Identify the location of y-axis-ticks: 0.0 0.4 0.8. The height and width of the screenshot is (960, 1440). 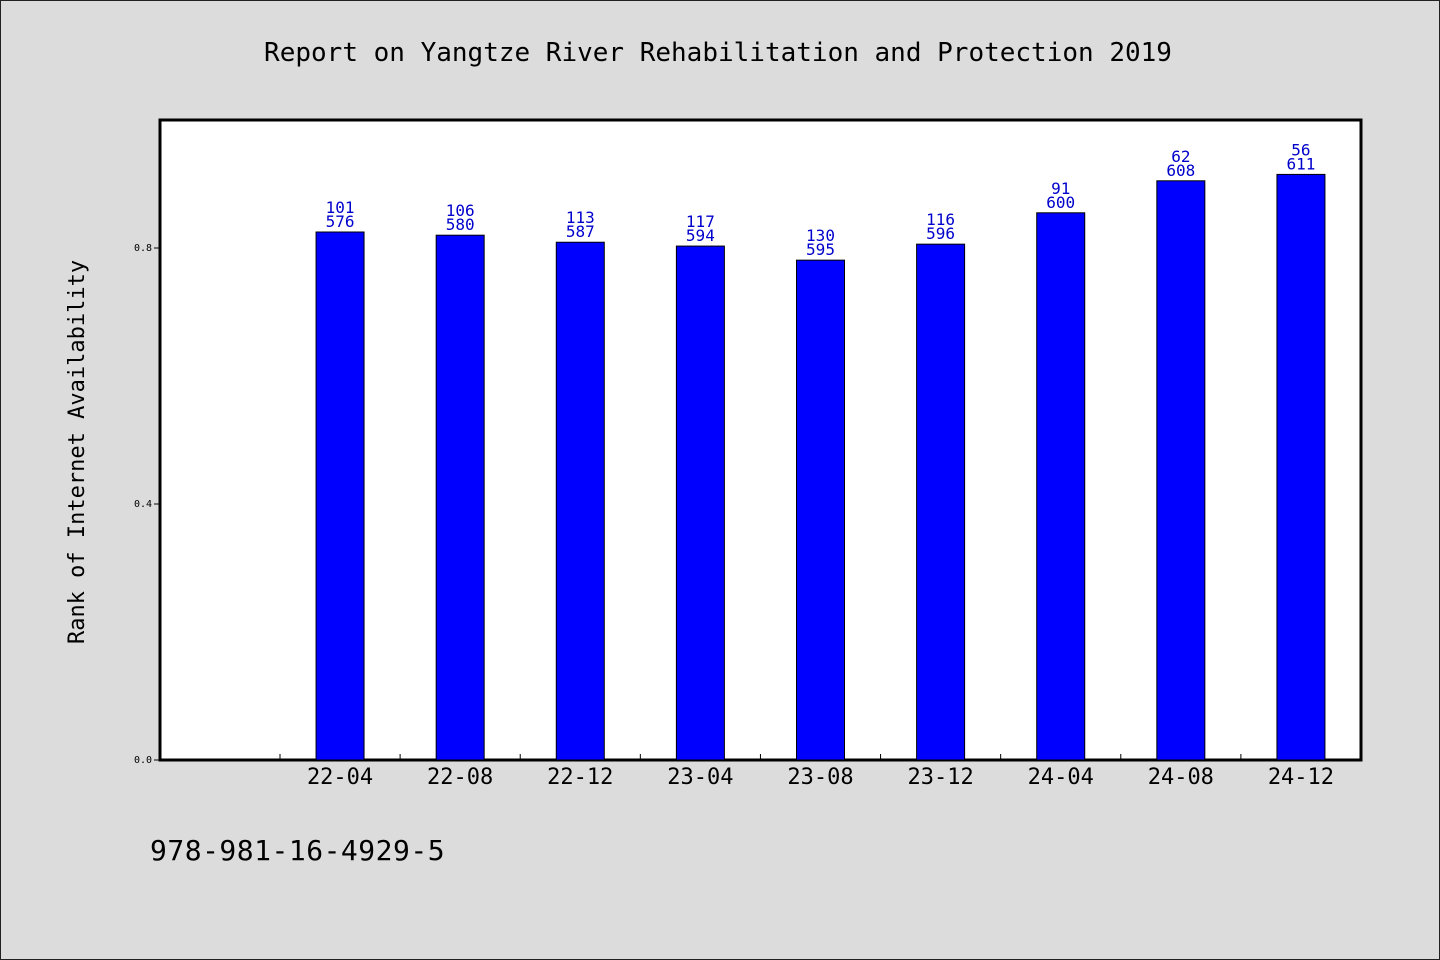
(147, 504).